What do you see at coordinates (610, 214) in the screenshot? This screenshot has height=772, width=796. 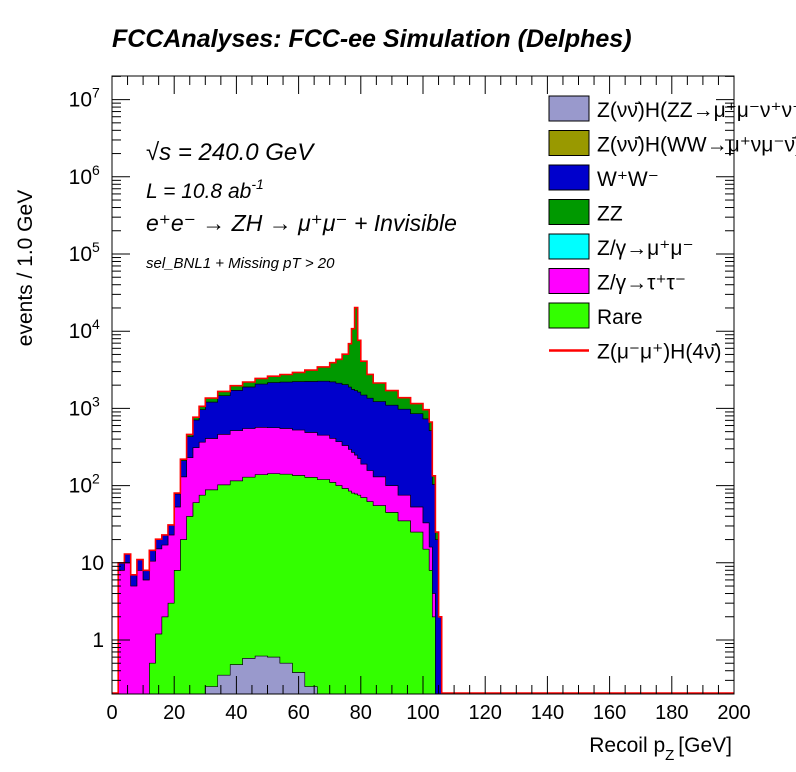 I see `legend-label: ZZ` at bounding box center [610, 214].